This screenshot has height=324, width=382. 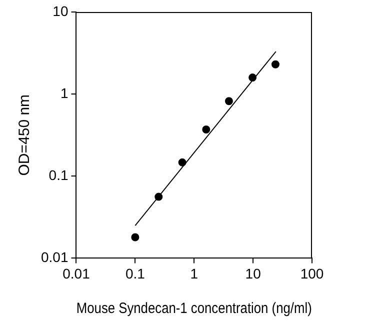 What do you see at coordinates (58, 174) in the screenshot?
I see `y-tick-label: 0.1` at bounding box center [58, 174].